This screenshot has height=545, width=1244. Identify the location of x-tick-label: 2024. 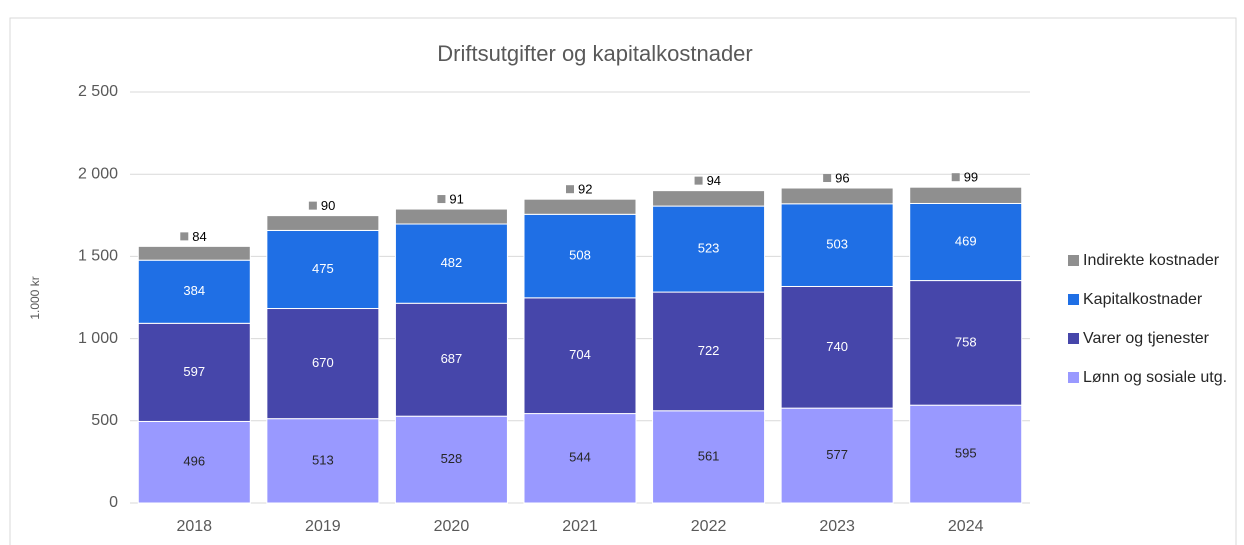
(966, 526).